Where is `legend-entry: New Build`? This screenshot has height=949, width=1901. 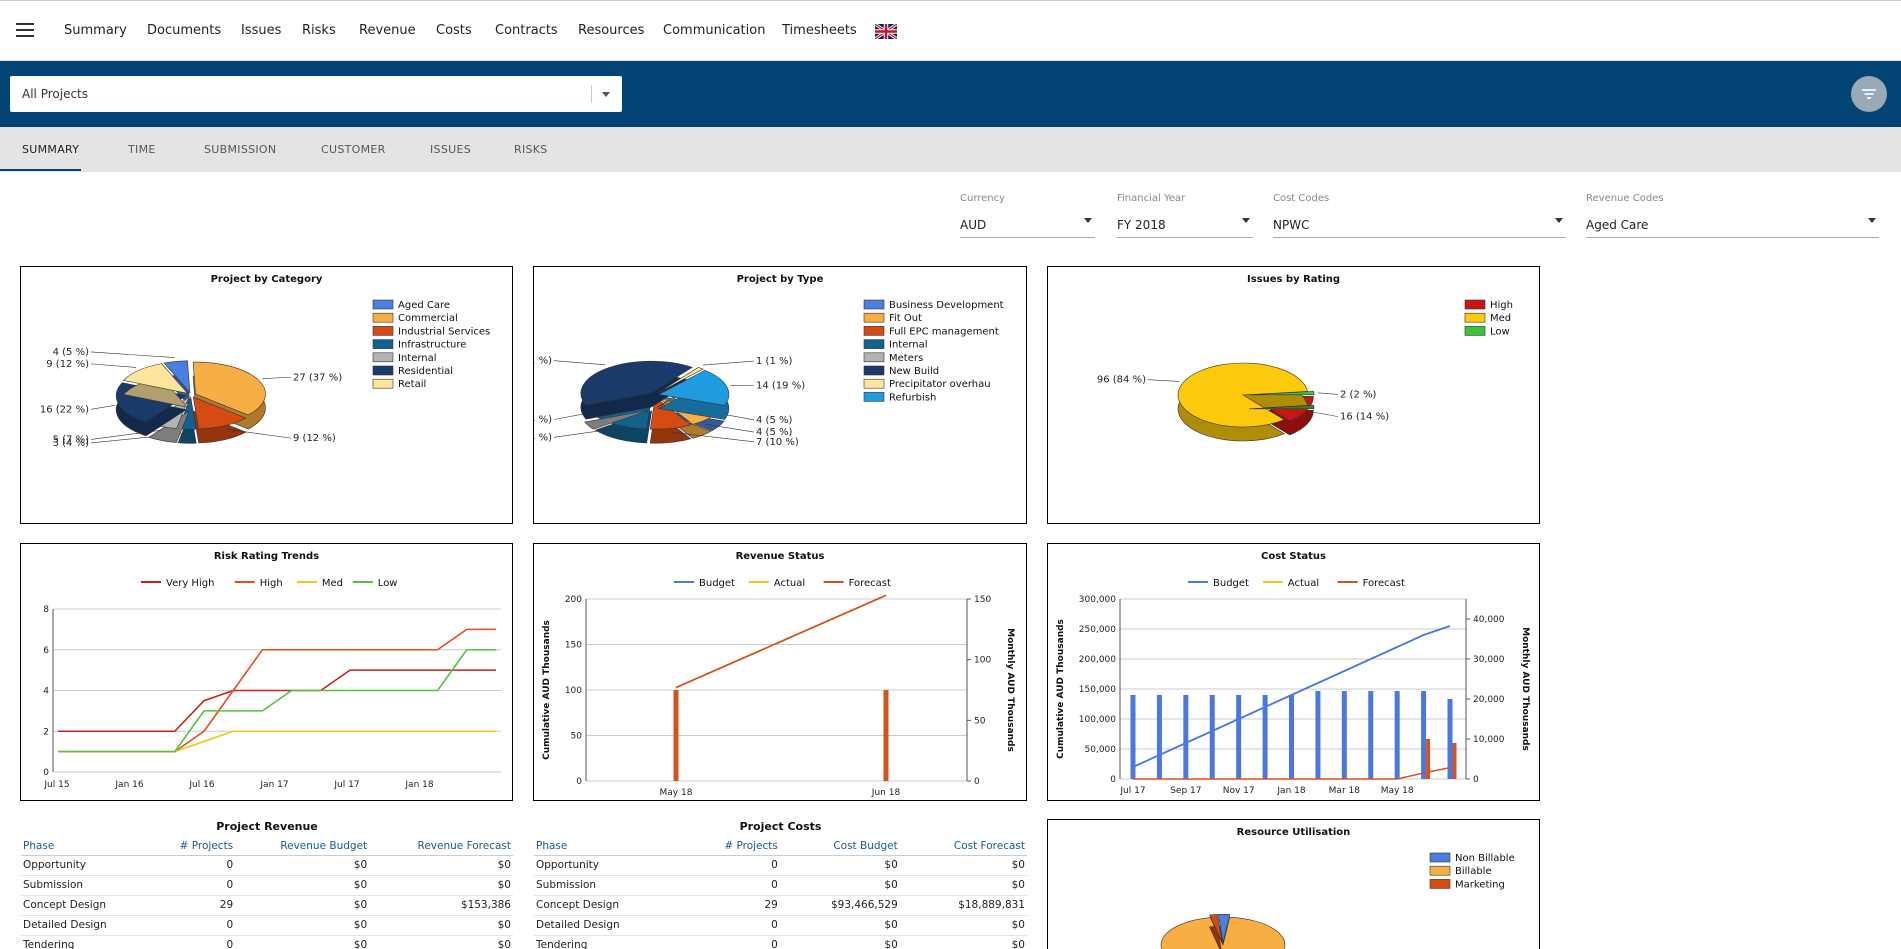
legend-entry: New Build is located at coordinates (914, 371).